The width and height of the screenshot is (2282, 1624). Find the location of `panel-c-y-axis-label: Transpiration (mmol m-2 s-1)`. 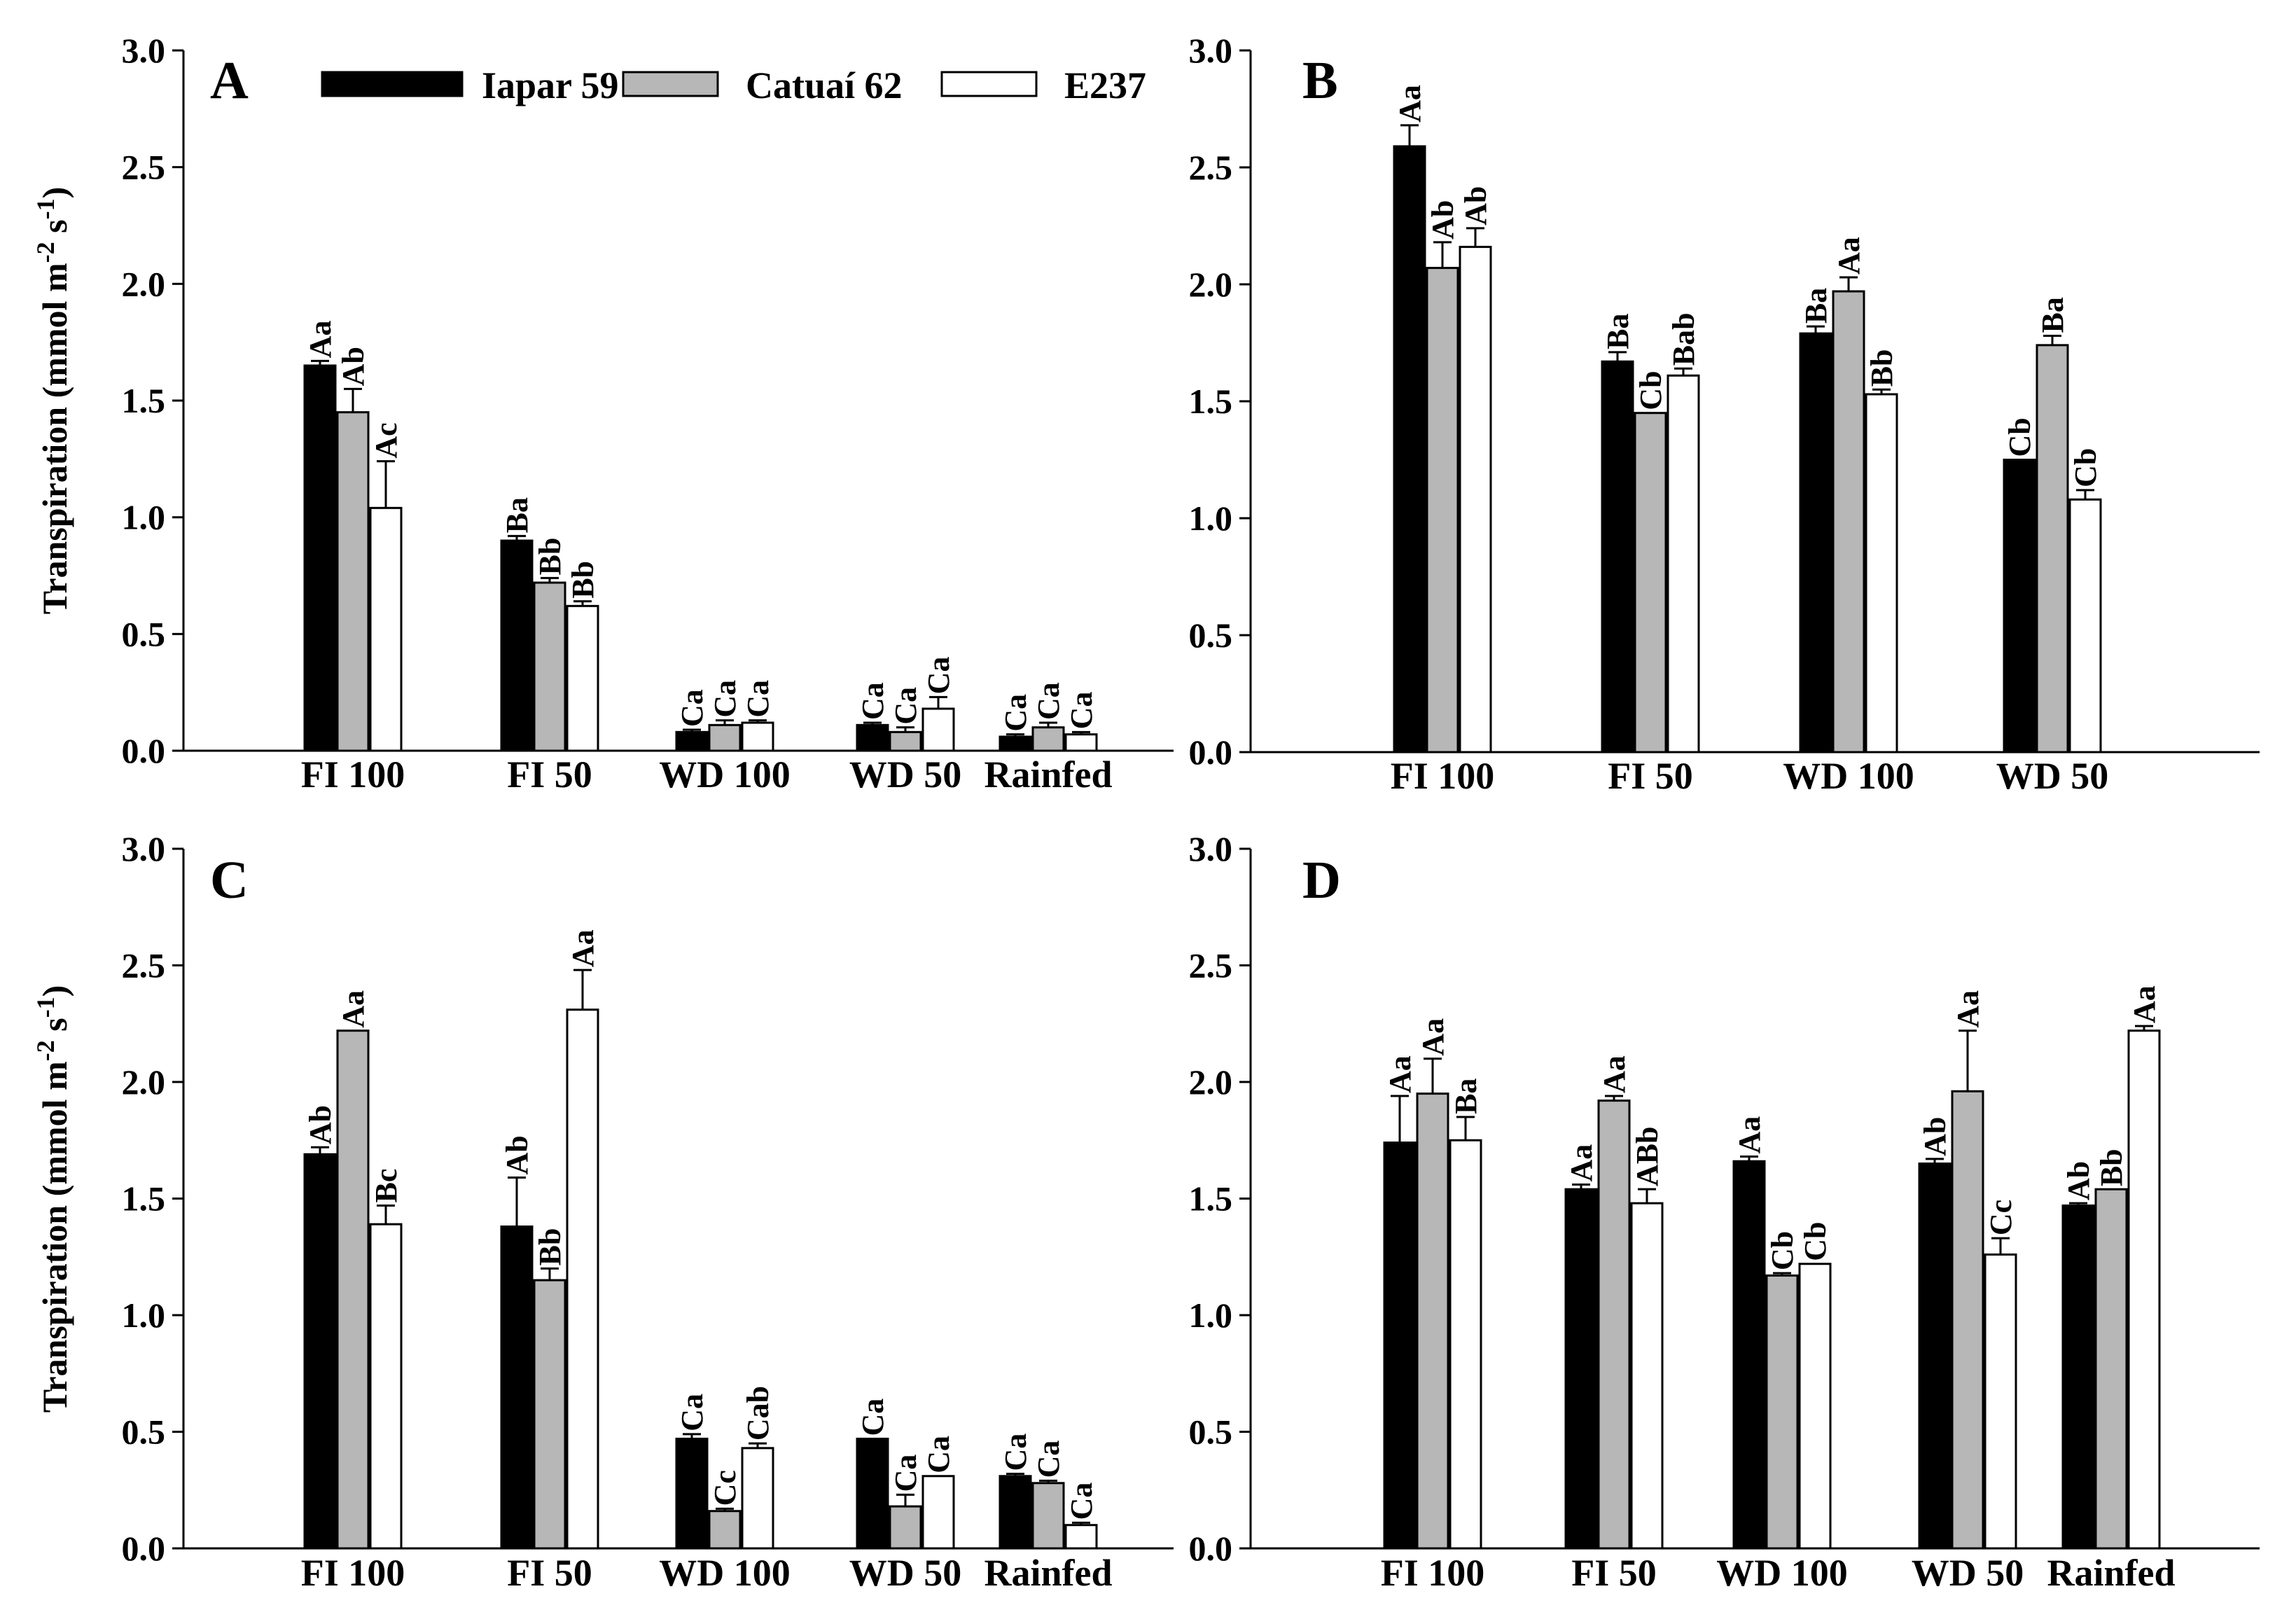

panel-c-y-axis-label: Transpiration (mmol m-2 s-1) is located at coordinates (53, 1199).